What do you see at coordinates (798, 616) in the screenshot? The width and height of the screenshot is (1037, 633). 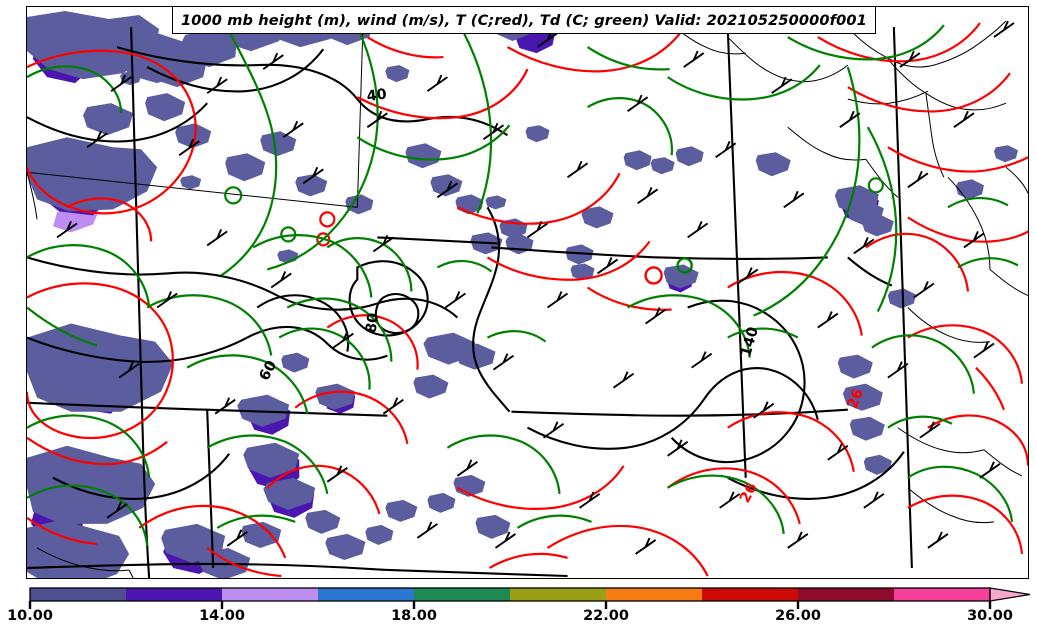 I see `colorbar-tick-label: 26.00` at bounding box center [798, 616].